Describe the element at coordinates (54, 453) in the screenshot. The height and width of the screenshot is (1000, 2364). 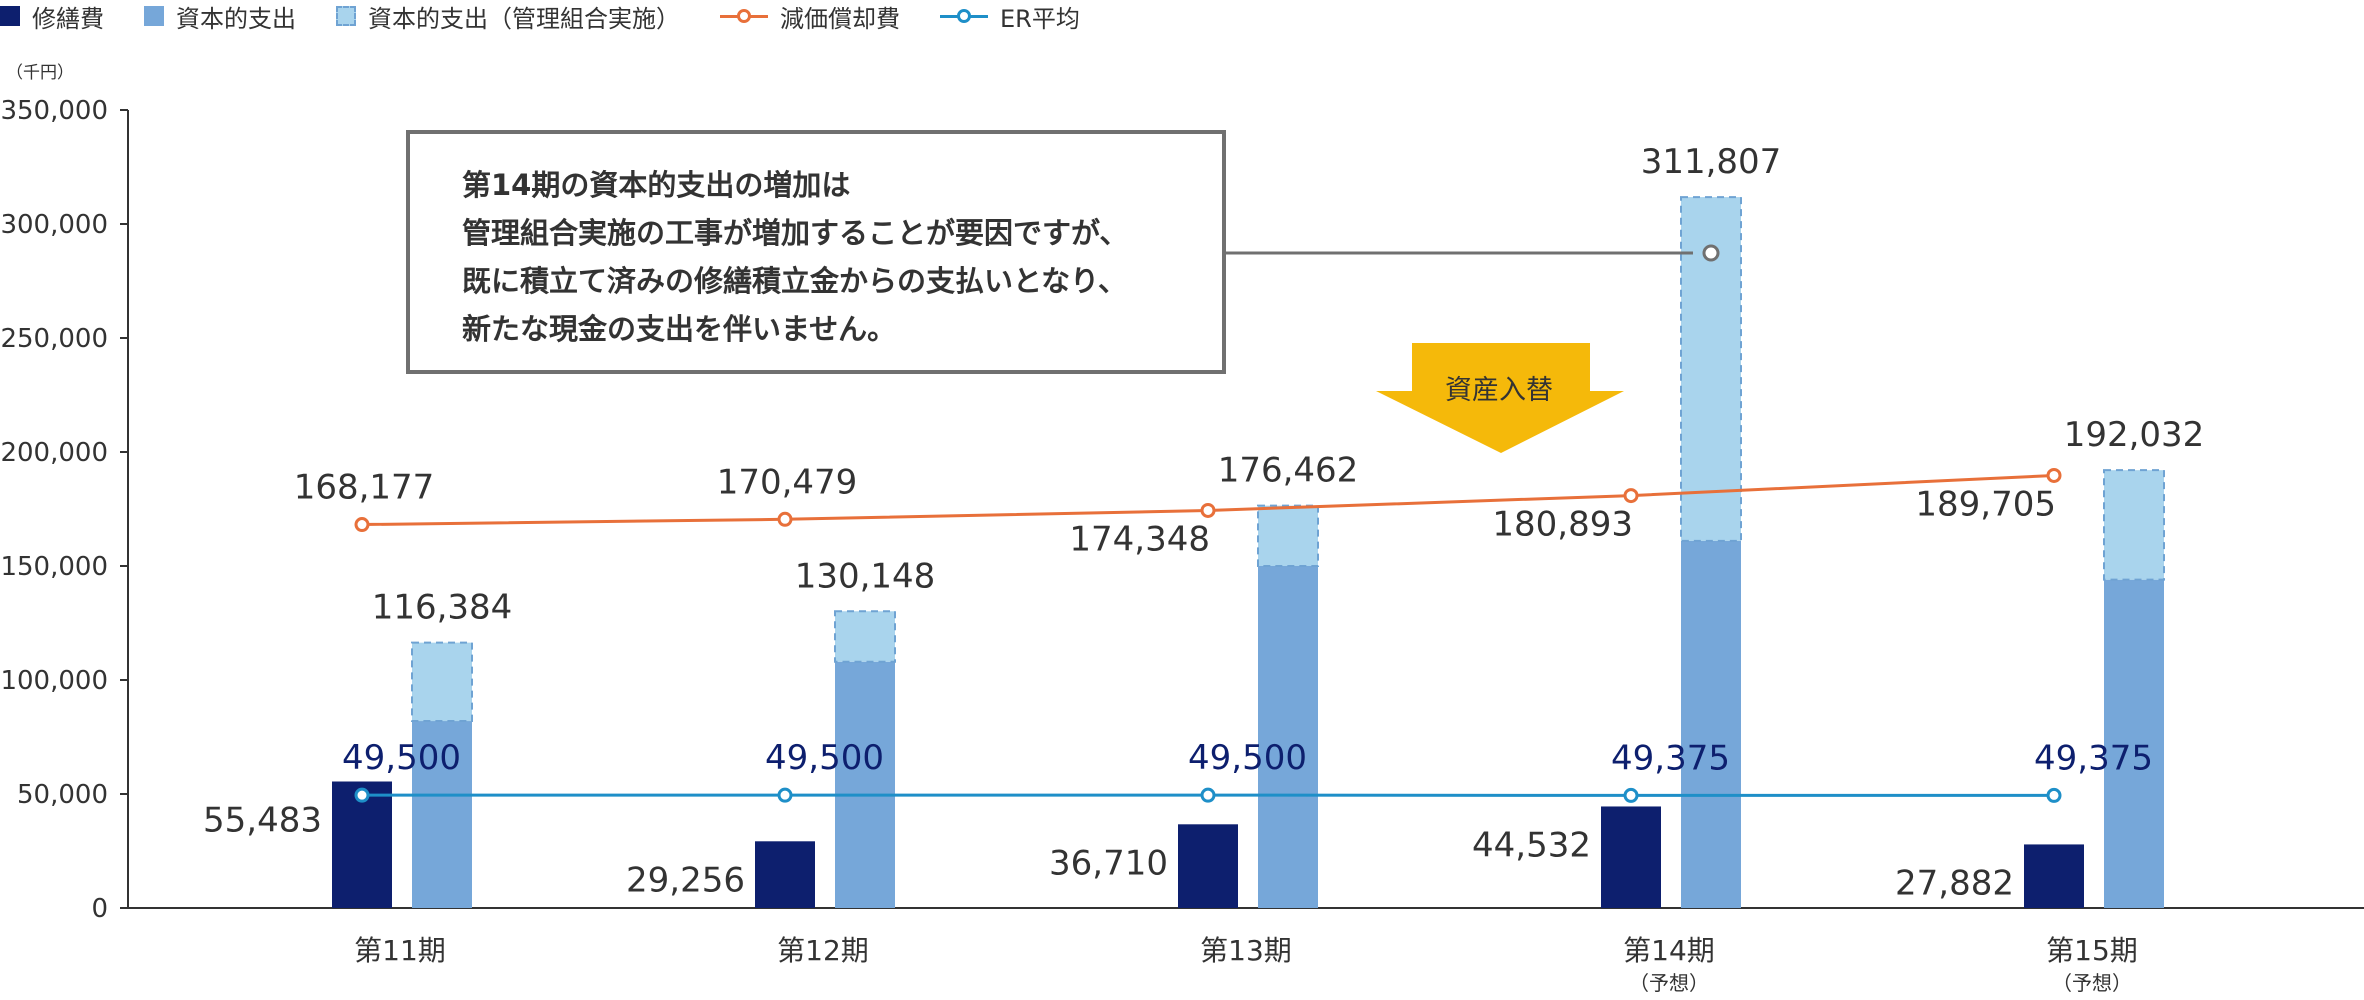
I see `y-tick-label: 200,000` at that location.